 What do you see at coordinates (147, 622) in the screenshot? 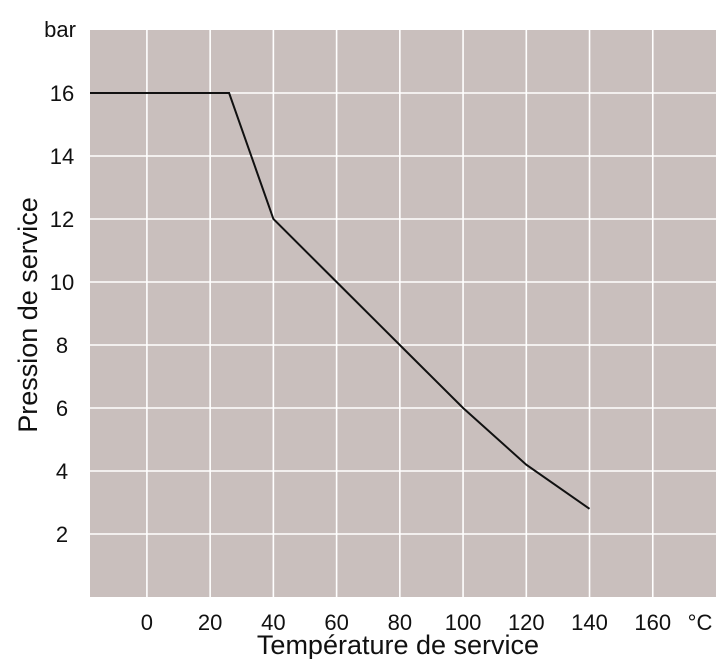
I see `x-tick-label: 0` at bounding box center [147, 622].